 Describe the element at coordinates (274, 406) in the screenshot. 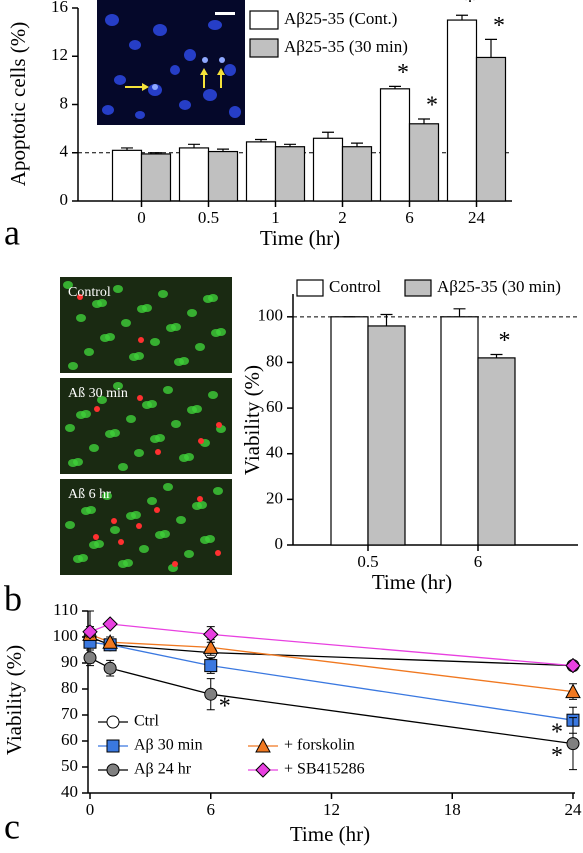

I see `y-tick-label: 60` at that location.